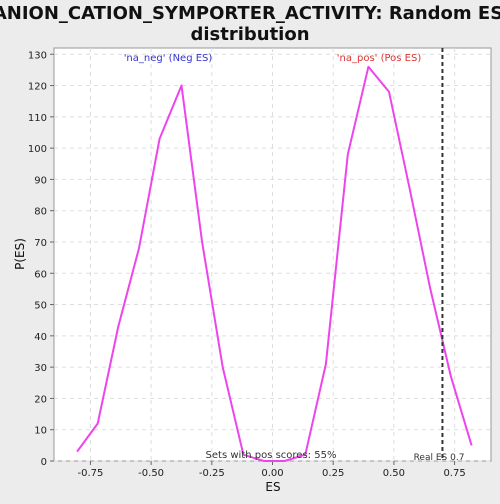 The image size is (500, 504). I want to click on y-tick-label: 0, so click(44, 462).